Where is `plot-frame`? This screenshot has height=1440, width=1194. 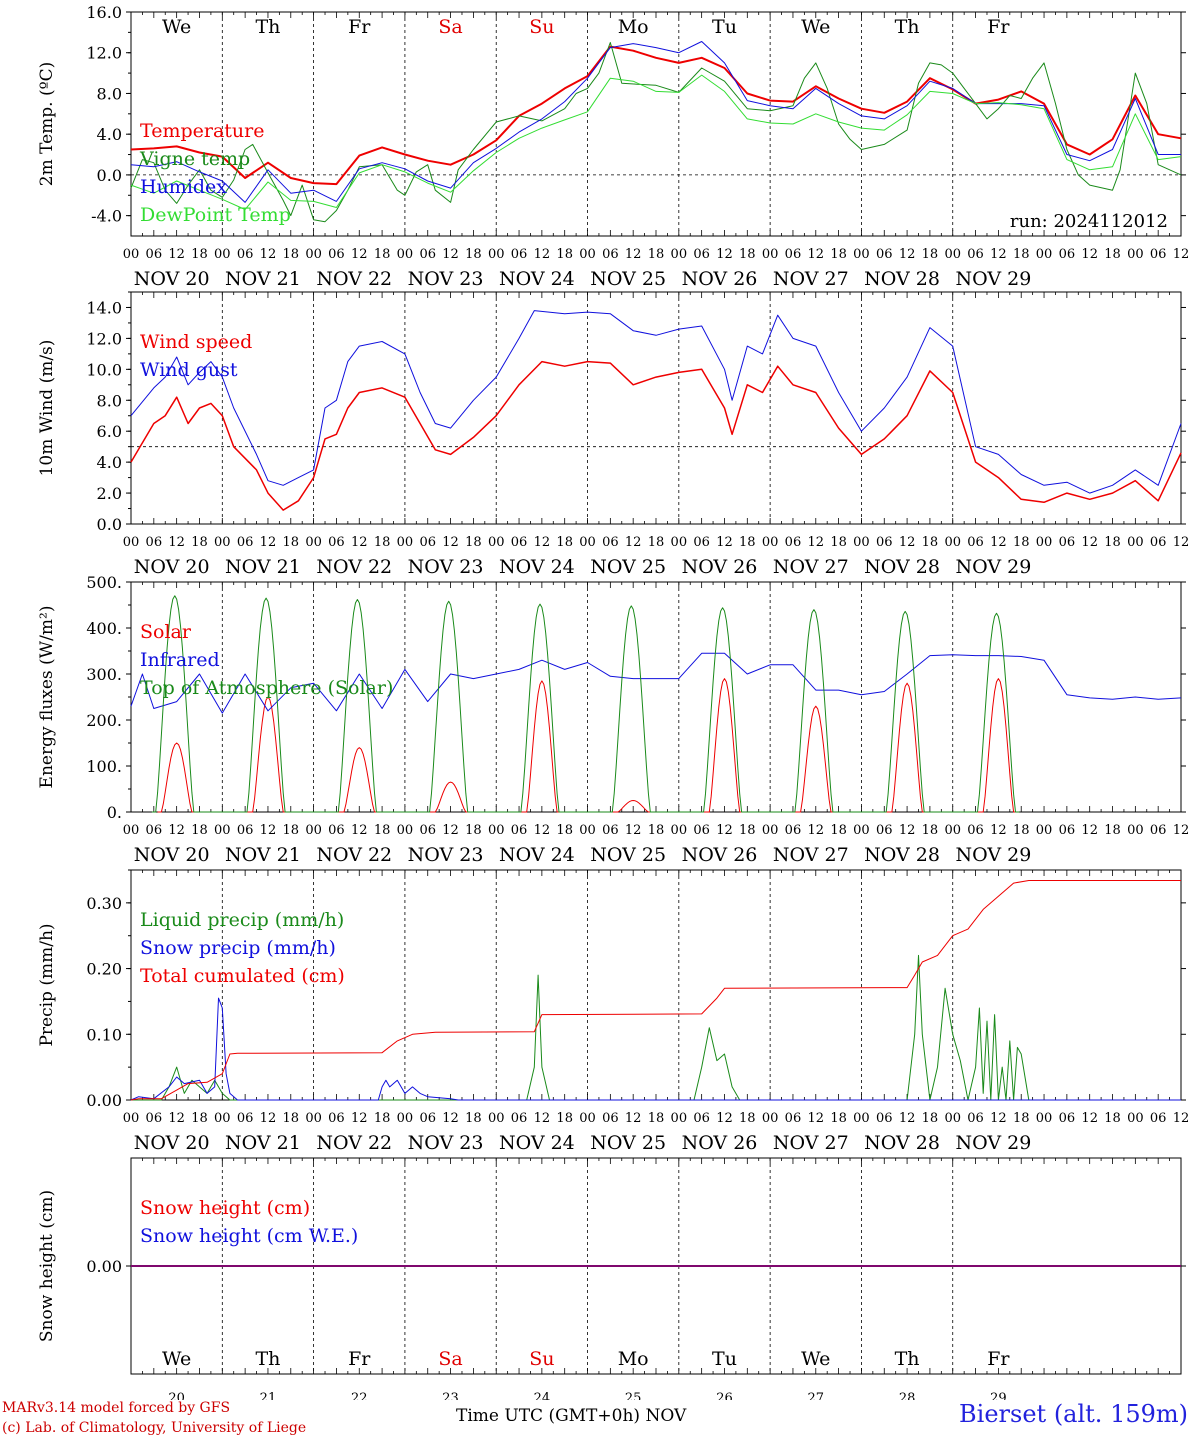 plot-frame is located at coordinates (656, 408).